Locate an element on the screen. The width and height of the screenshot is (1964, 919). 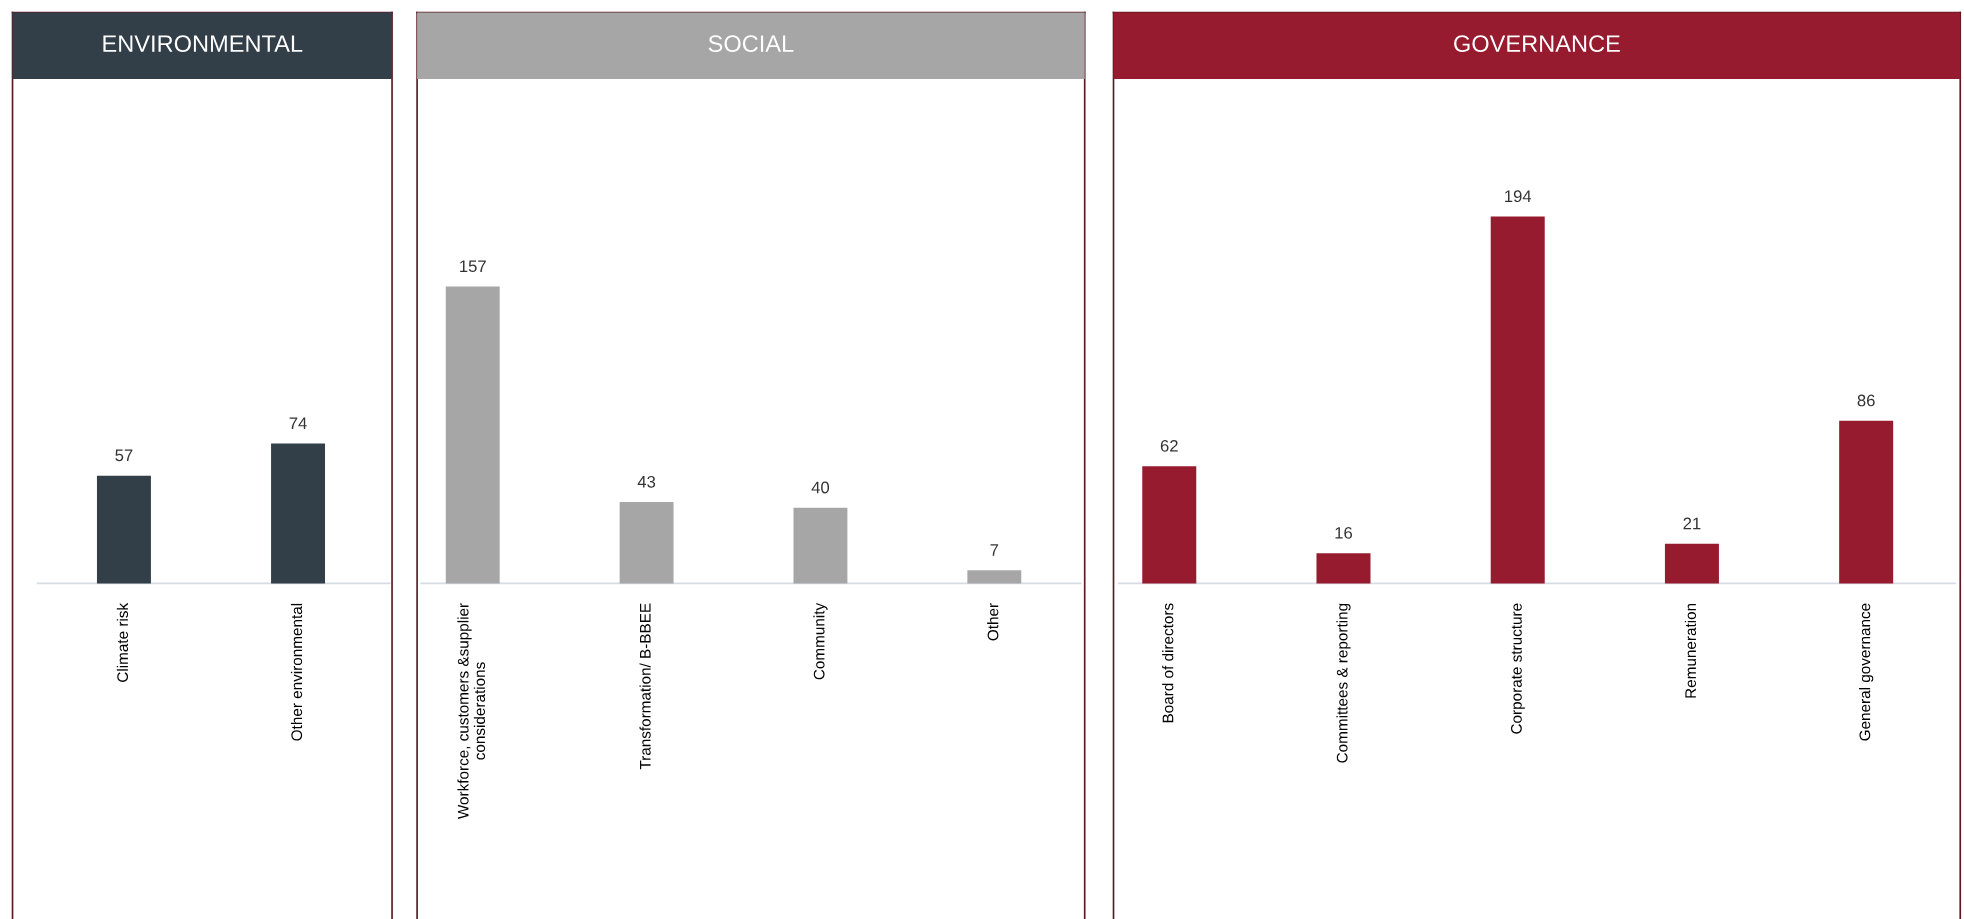
data-label: 157 is located at coordinates (473, 266).